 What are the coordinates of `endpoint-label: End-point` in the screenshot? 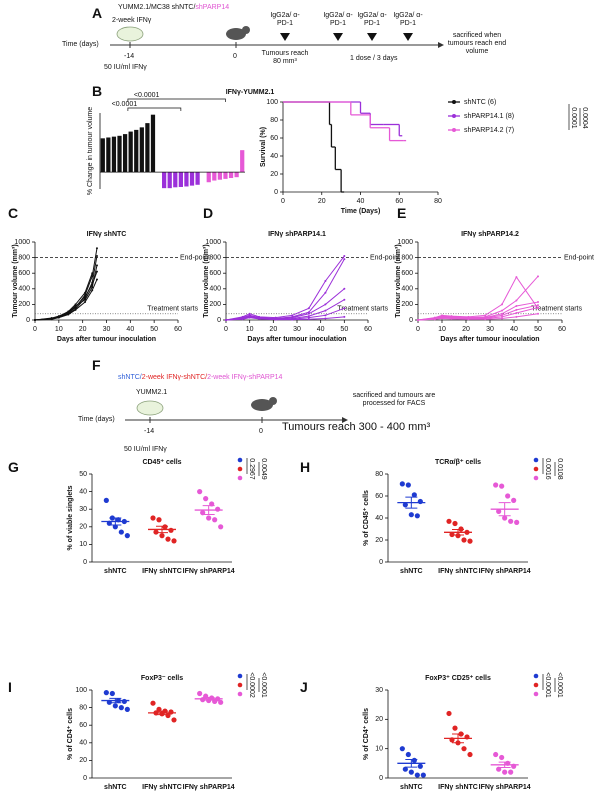 It's located at (579, 257).